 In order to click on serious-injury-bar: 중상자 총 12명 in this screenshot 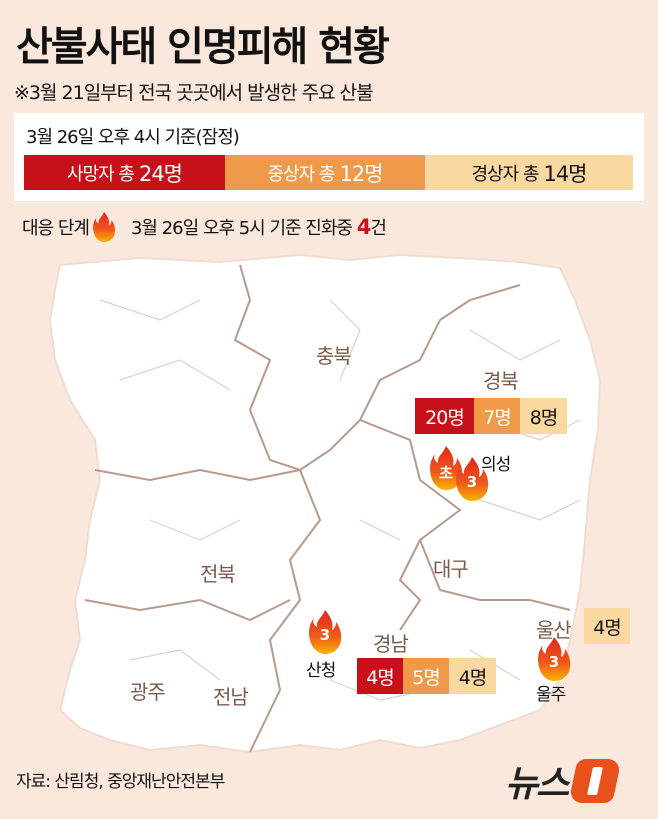, I will do `click(325, 172)`.